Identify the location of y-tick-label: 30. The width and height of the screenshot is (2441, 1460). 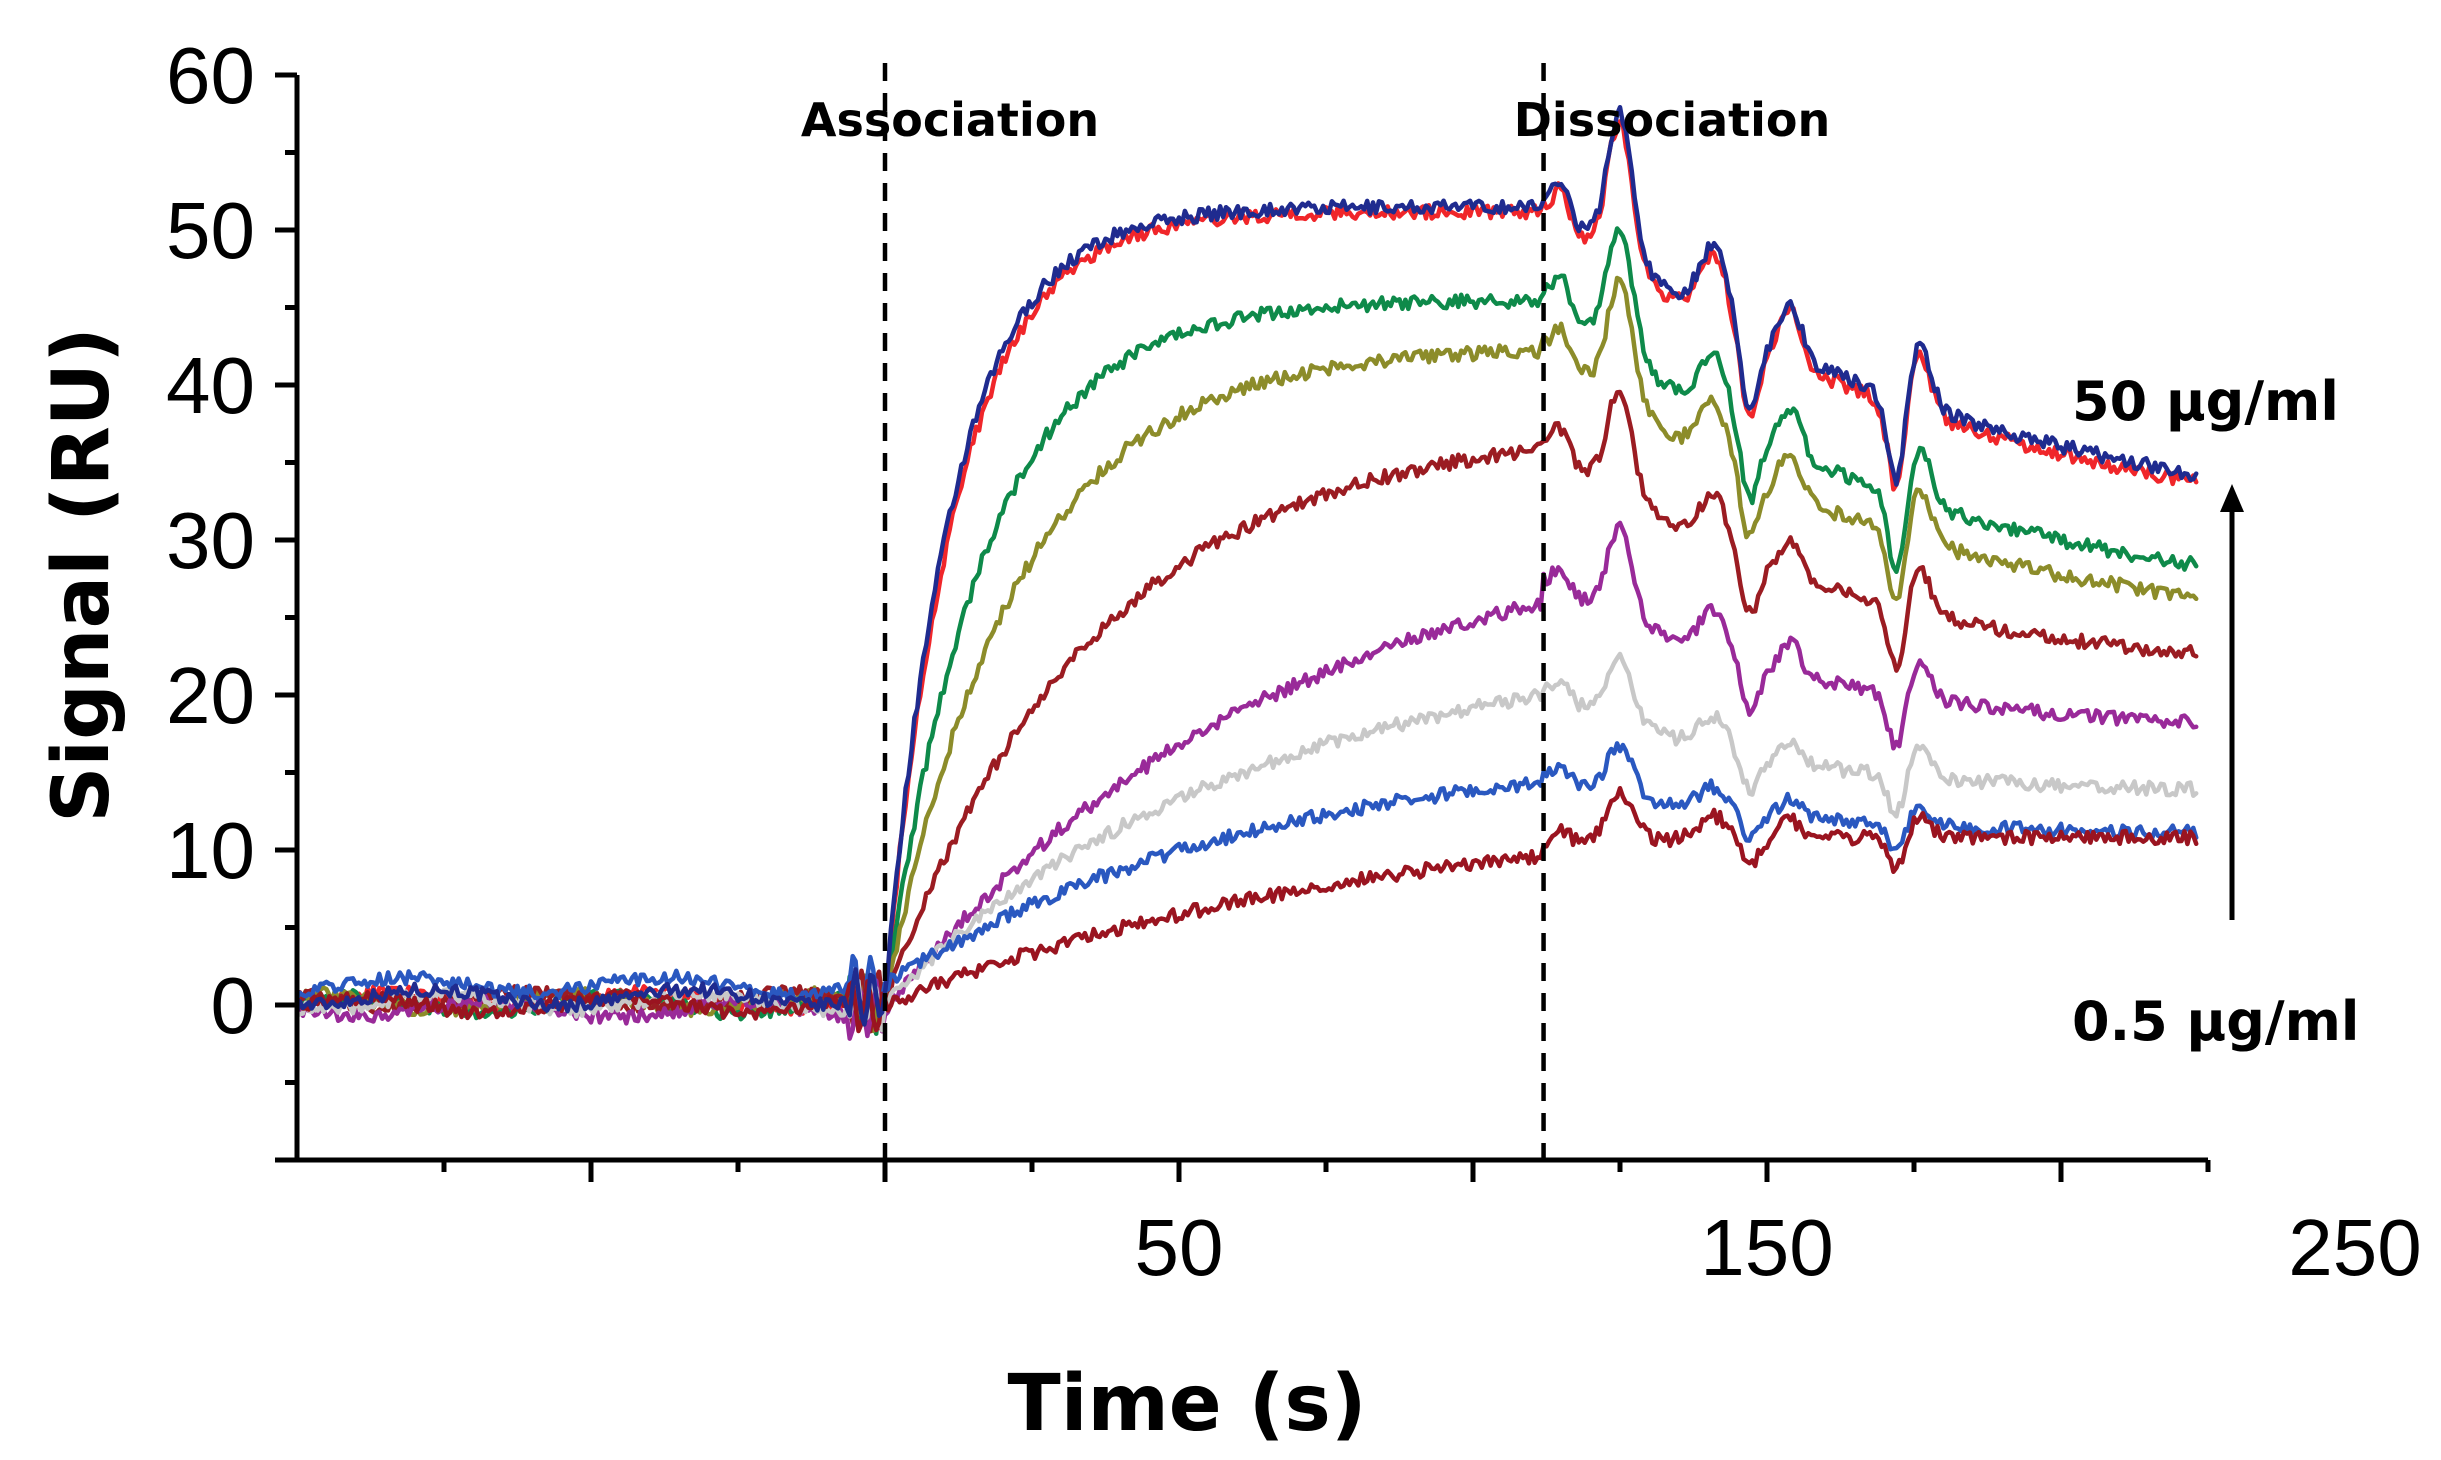
(210, 540).